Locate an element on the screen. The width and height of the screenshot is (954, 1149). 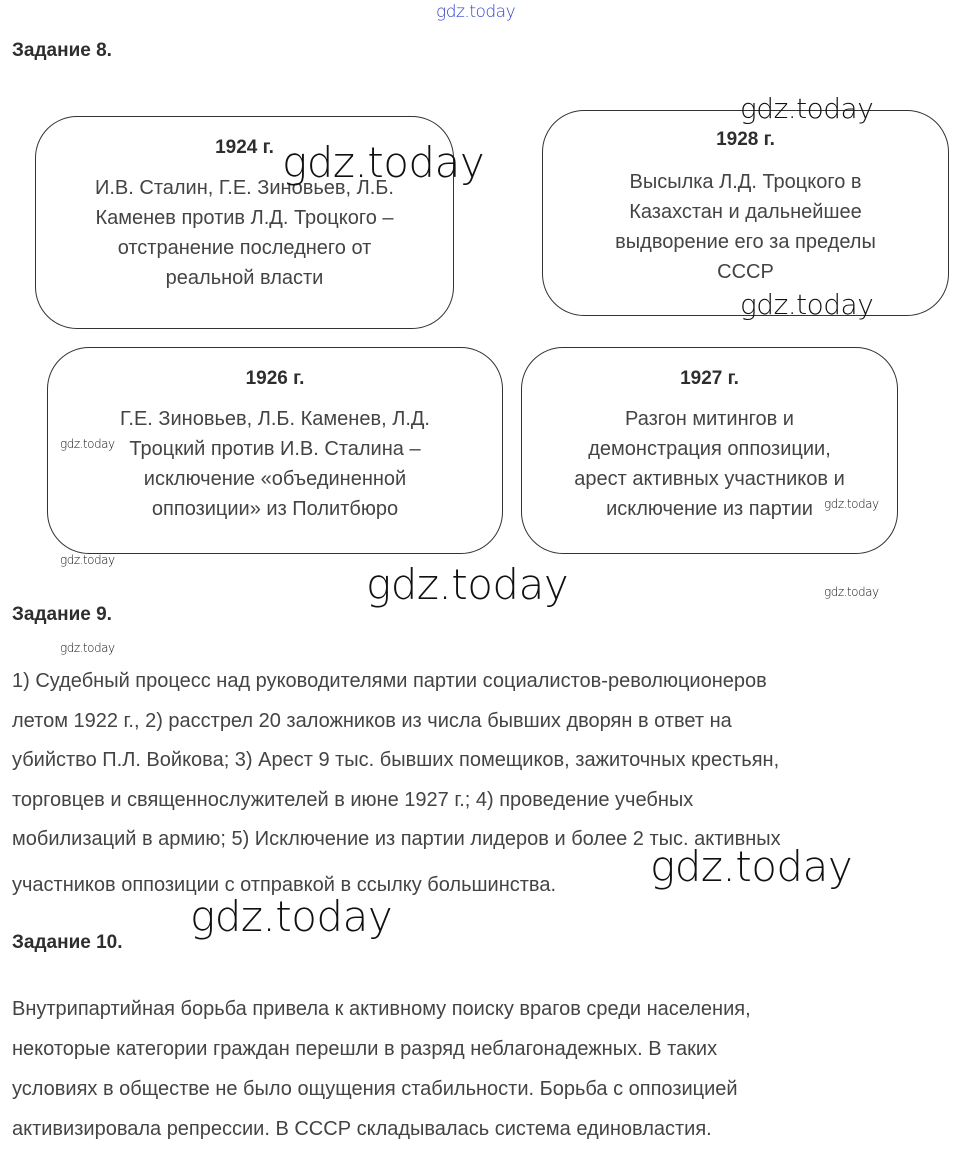
box-line: Каменев против Л.Д. Троцкого – is located at coordinates (244, 218).